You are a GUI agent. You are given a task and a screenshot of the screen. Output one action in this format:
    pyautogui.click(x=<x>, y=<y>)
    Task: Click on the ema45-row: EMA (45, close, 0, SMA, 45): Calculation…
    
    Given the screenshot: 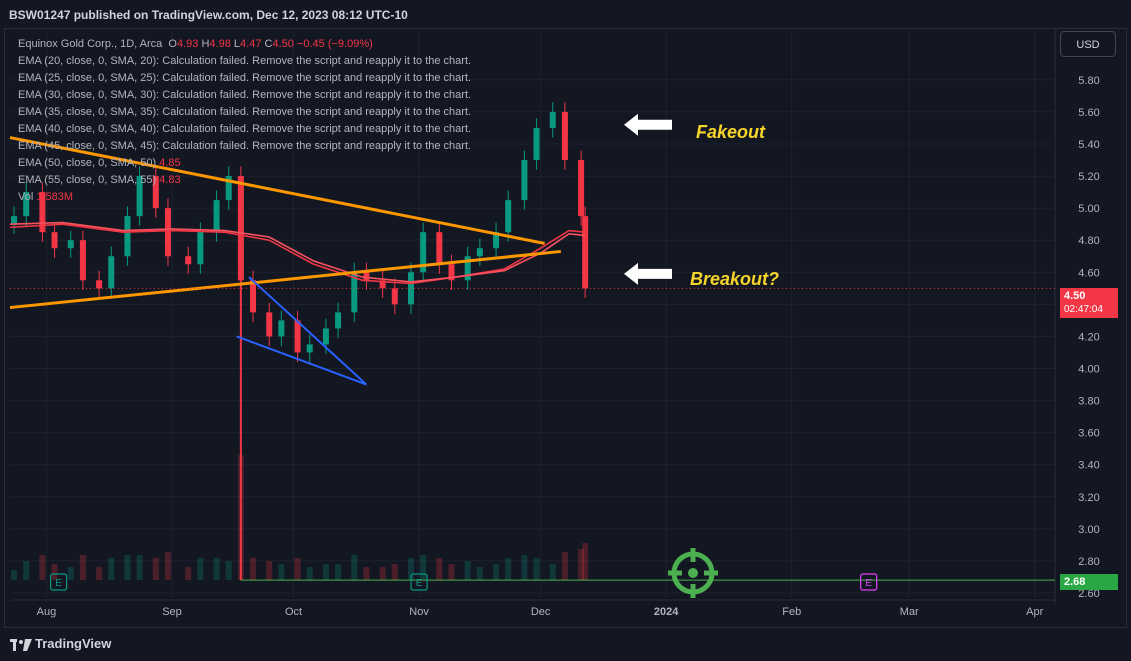 What is the action you would take?
    pyautogui.click(x=245, y=146)
    